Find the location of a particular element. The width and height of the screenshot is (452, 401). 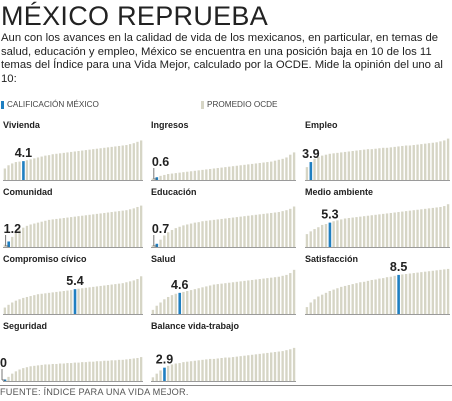

chart-title-compromiso-civico: Compromiso cívico is located at coordinates (45, 259).